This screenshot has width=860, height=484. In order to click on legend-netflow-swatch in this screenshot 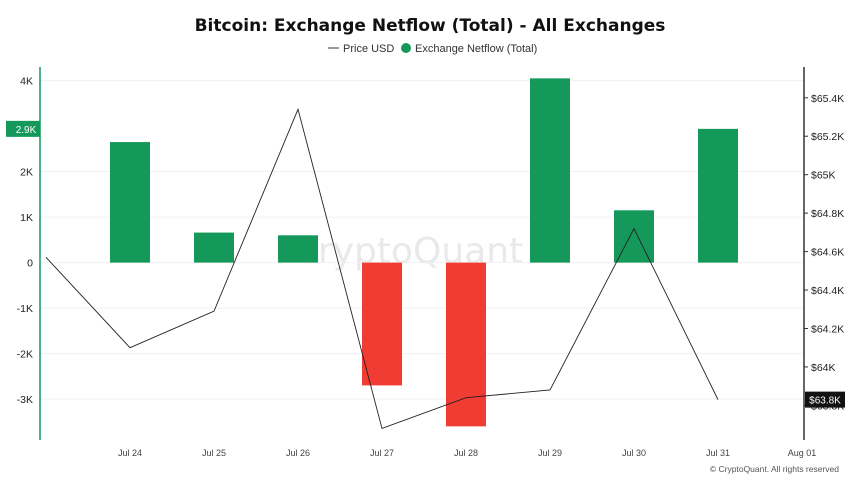, I will do `click(406, 48)`.